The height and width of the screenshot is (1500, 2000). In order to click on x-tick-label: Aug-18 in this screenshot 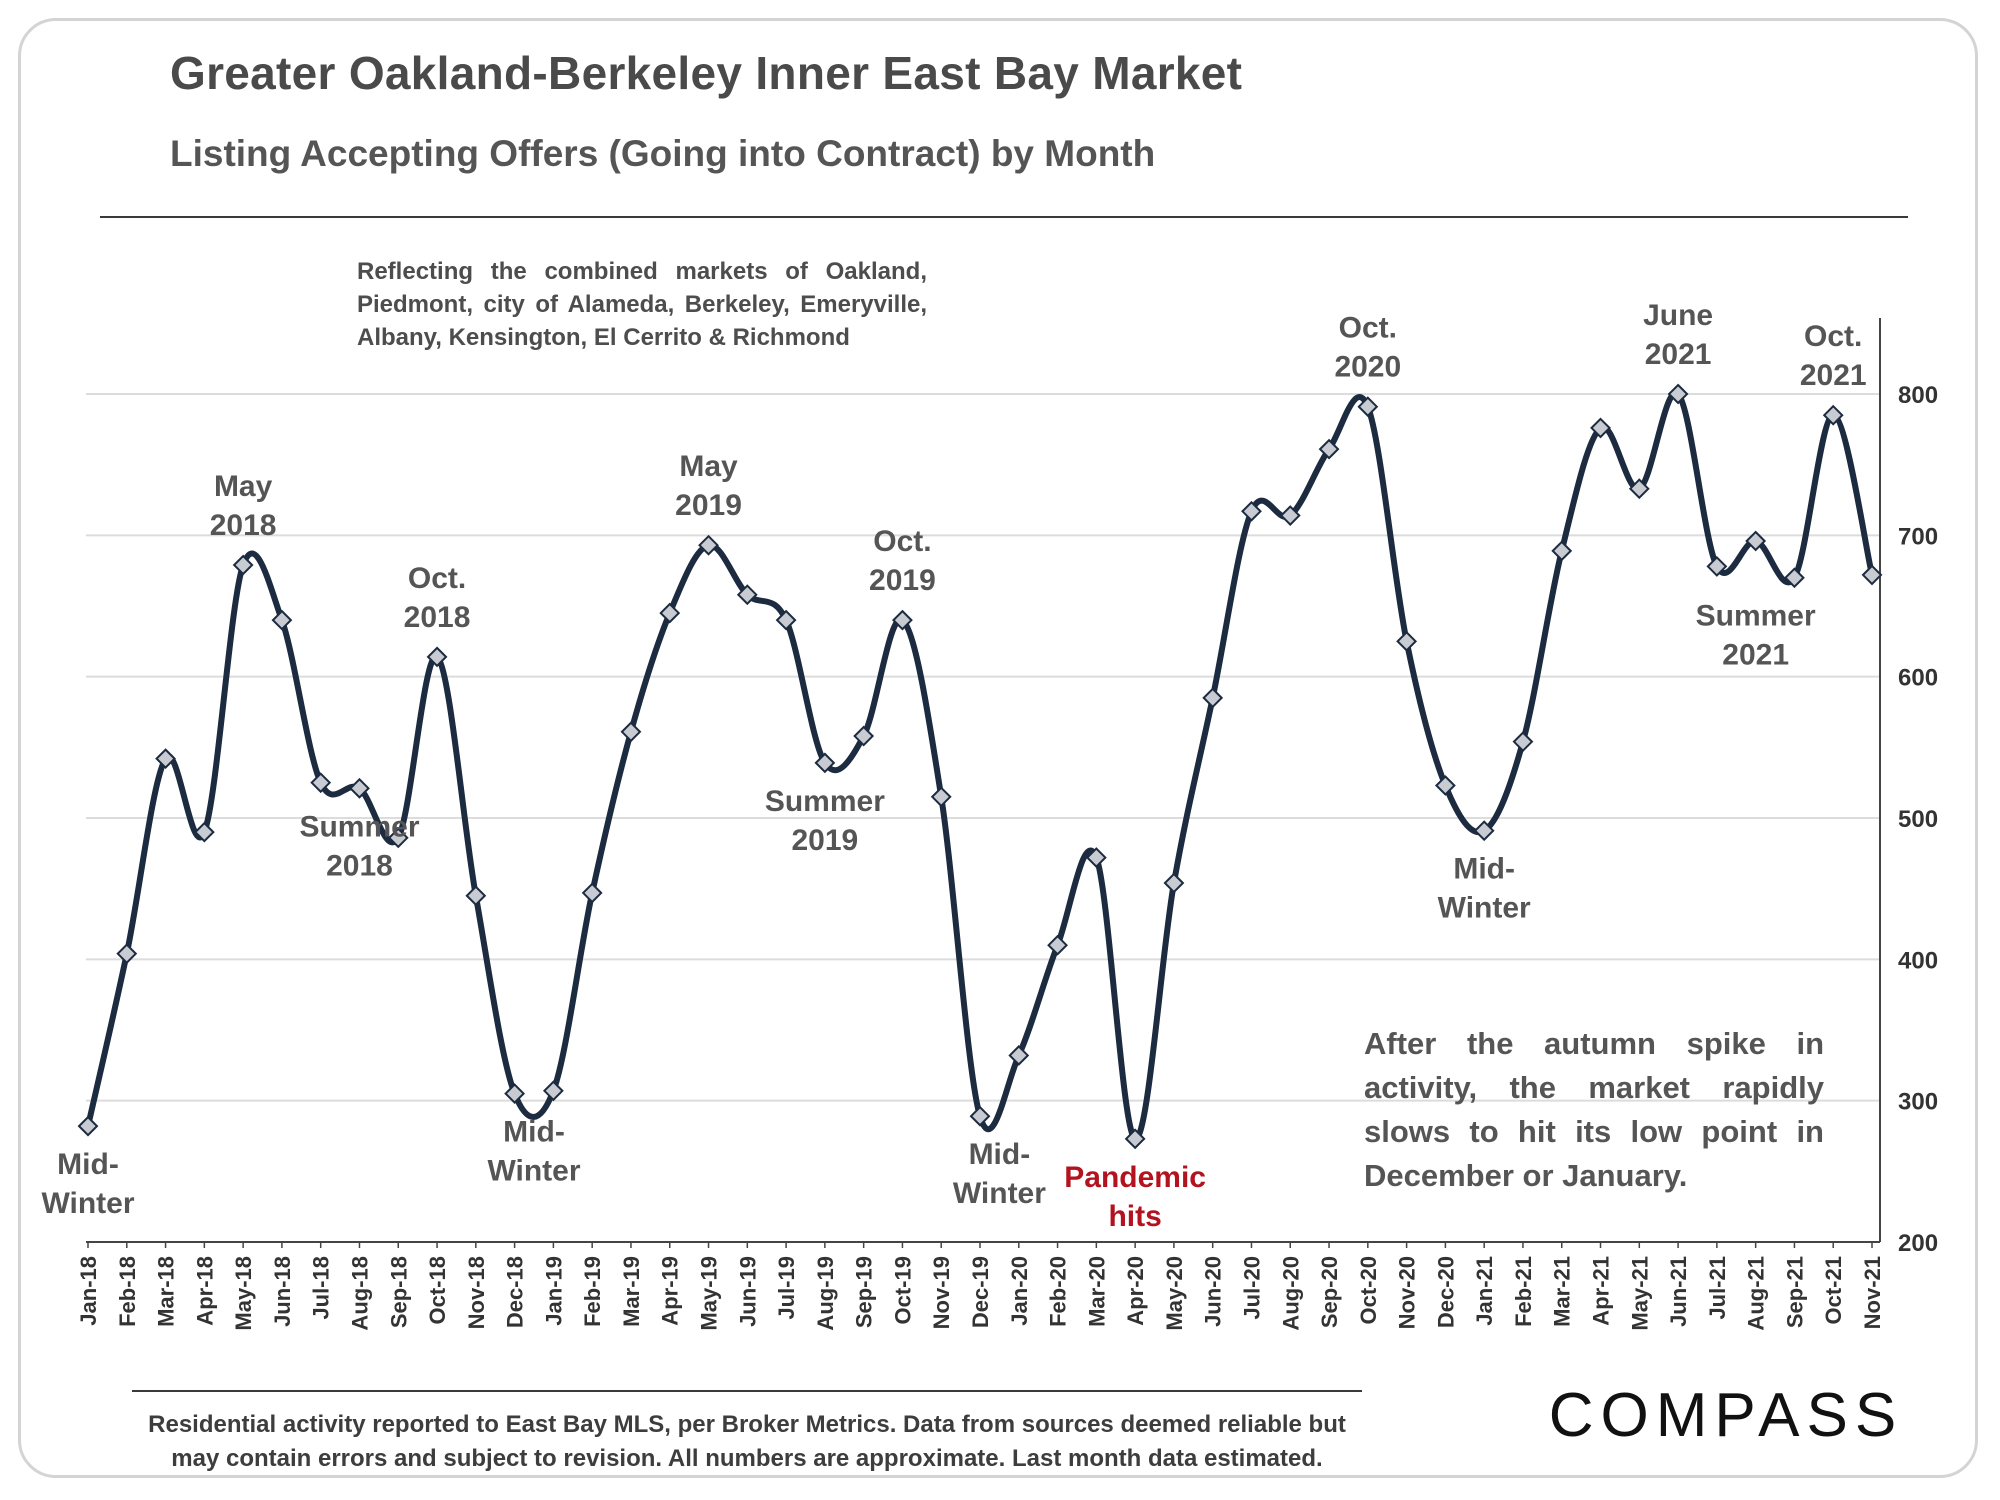, I will do `click(359, 1293)`.